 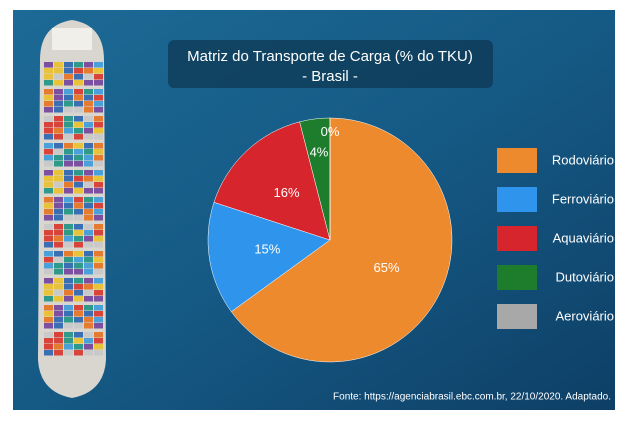 What do you see at coordinates (330, 76) in the screenshot?
I see `chart-subtitle: - Brasil -` at bounding box center [330, 76].